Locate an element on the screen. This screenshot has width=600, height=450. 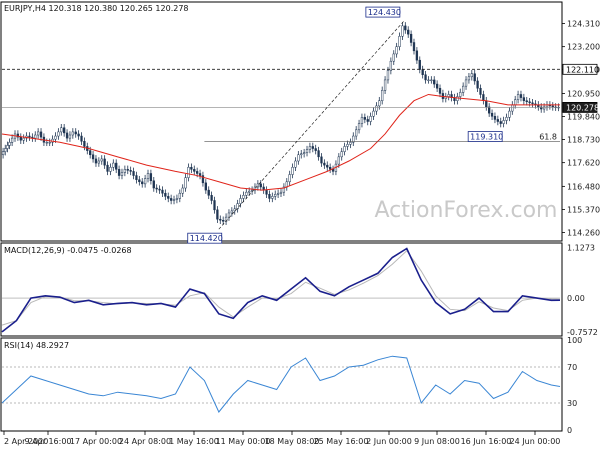
price-ytick-label: 114.260 is located at coordinates (583, 233).